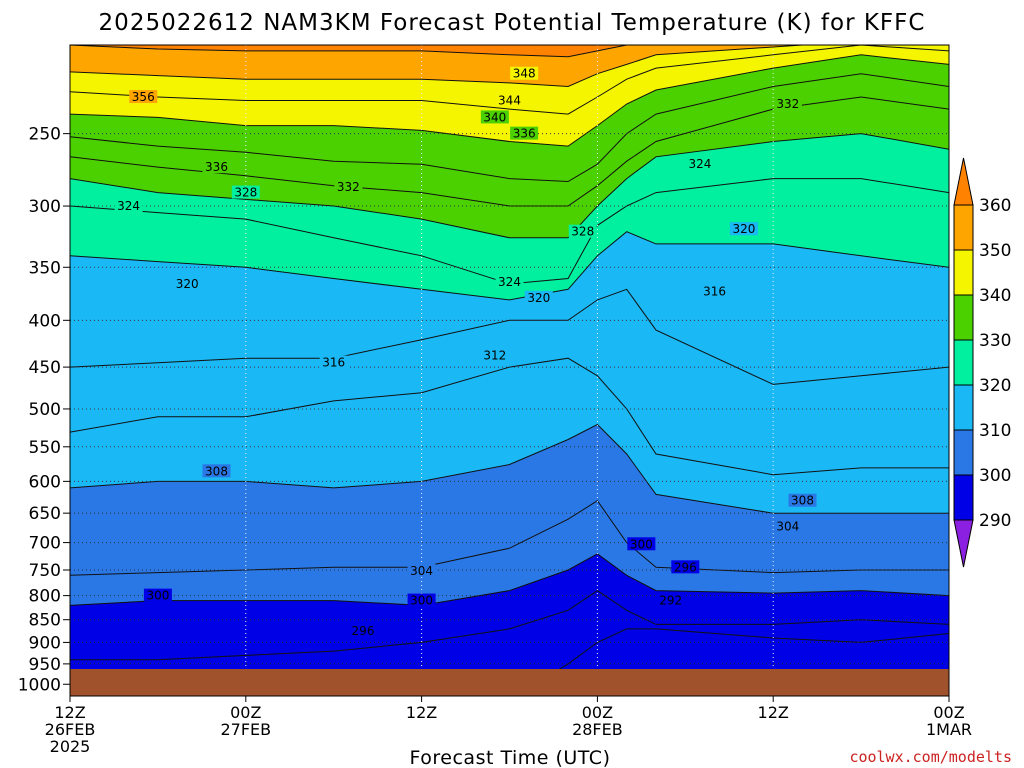 The height and width of the screenshot is (768, 1024). I want to click on colorbar-tick-label: 360, so click(995, 206).